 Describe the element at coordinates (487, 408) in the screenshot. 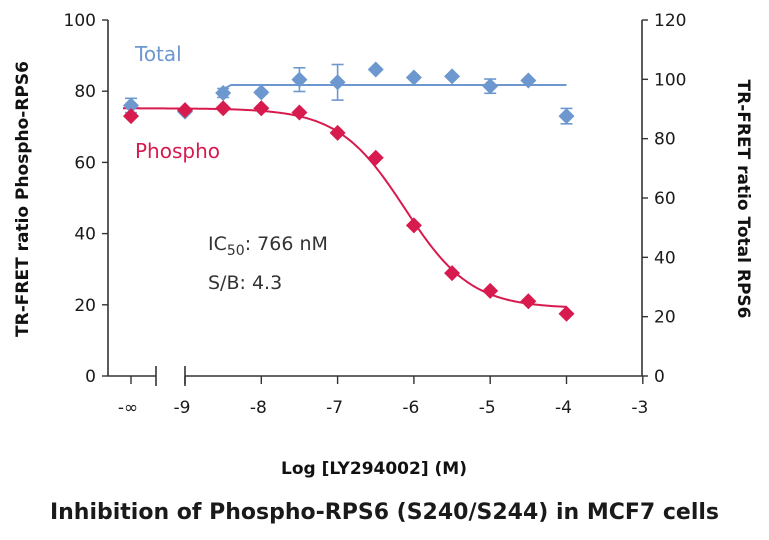

I see `x-tick-label: -5` at that location.